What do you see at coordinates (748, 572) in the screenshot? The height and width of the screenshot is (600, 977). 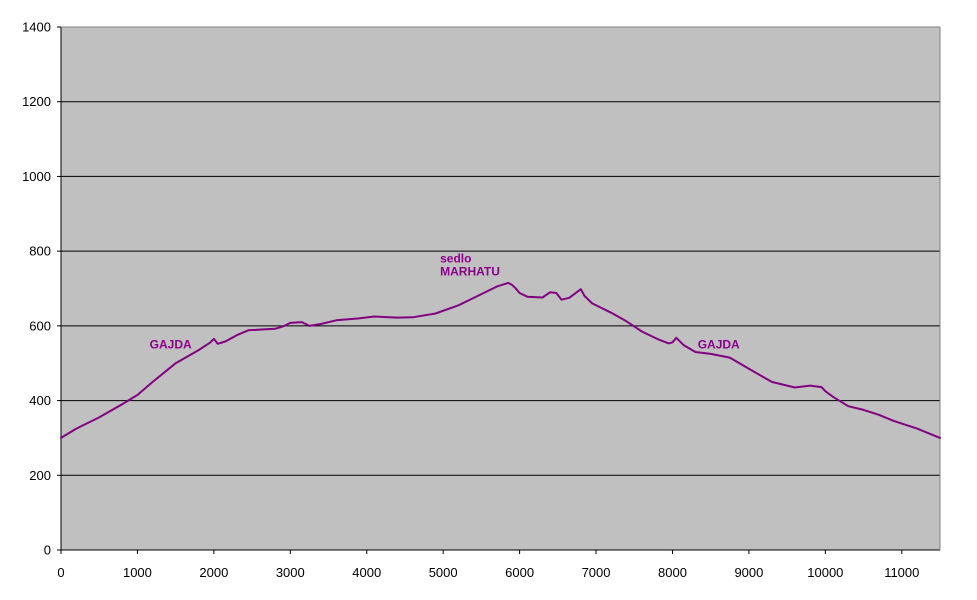 I see `x-tick-label: 9000` at bounding box center [748, 572].